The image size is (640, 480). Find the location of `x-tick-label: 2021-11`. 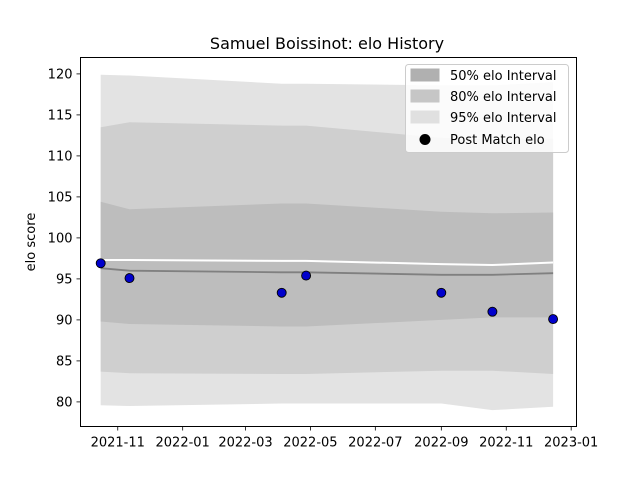

x-tick-label: 2021-11 is located at coordinates (118, 443).